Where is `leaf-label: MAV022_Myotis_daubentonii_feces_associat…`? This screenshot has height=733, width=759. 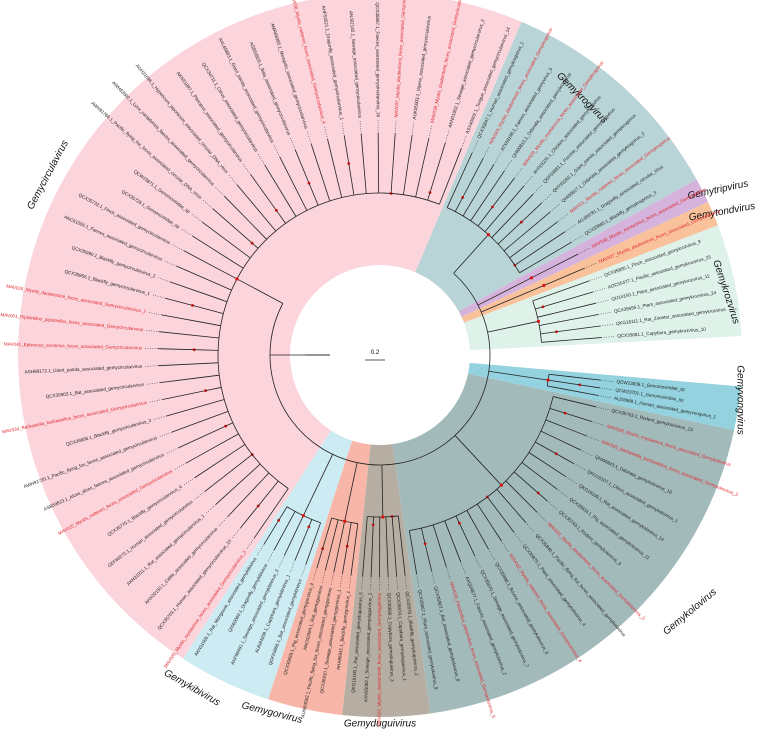
leaf-label: MAV022_Myotis_daubentonii_feces_associat… is located at coordinates (379, 659).